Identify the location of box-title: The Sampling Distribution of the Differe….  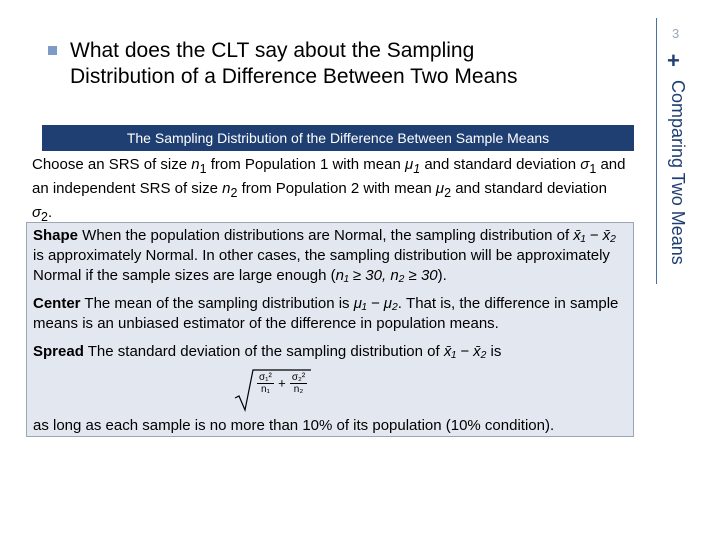
(338, 138).